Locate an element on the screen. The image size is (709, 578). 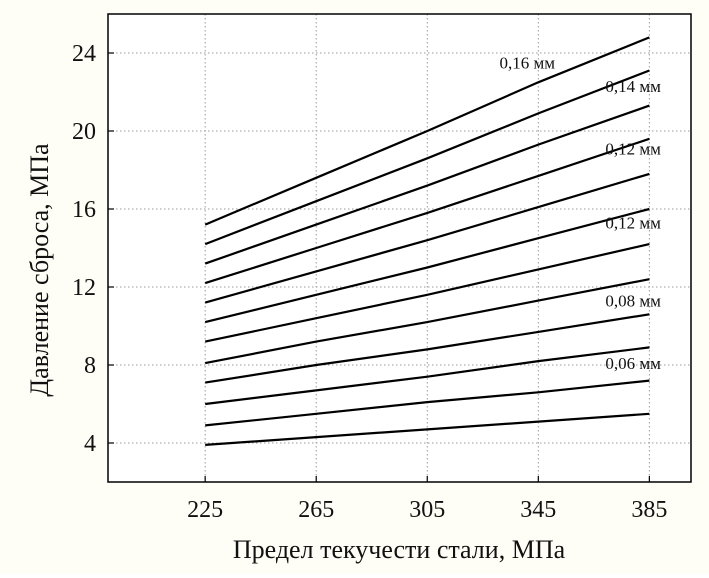
x-tick-label: 385 is located at coordinates (649, 510).